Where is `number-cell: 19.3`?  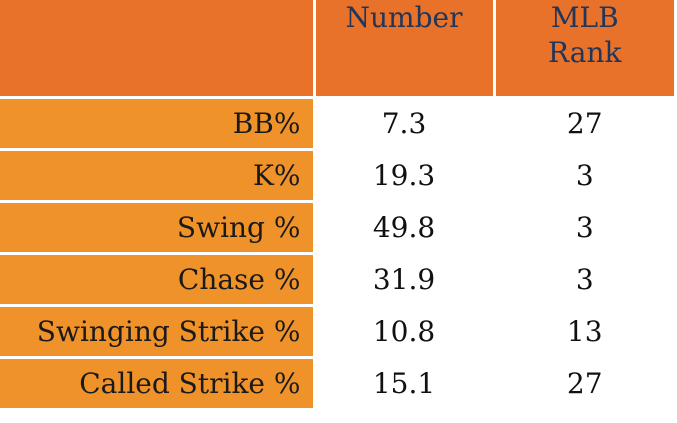 number-cell: 19.3 is located at coordinates (405, 176).